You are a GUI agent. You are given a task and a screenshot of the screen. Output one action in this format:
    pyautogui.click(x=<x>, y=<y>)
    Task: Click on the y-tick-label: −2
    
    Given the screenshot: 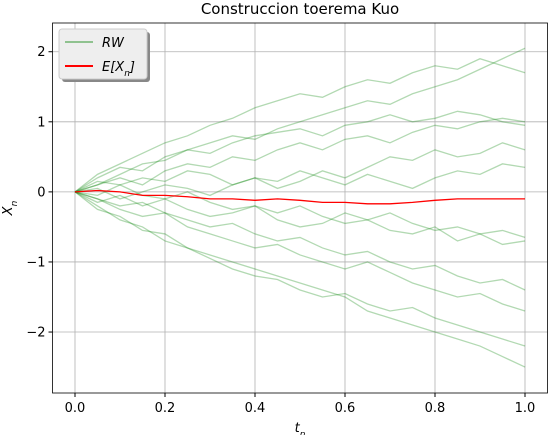 What is the action you would take?
    pyautogui.click(x=35, y=333)
    